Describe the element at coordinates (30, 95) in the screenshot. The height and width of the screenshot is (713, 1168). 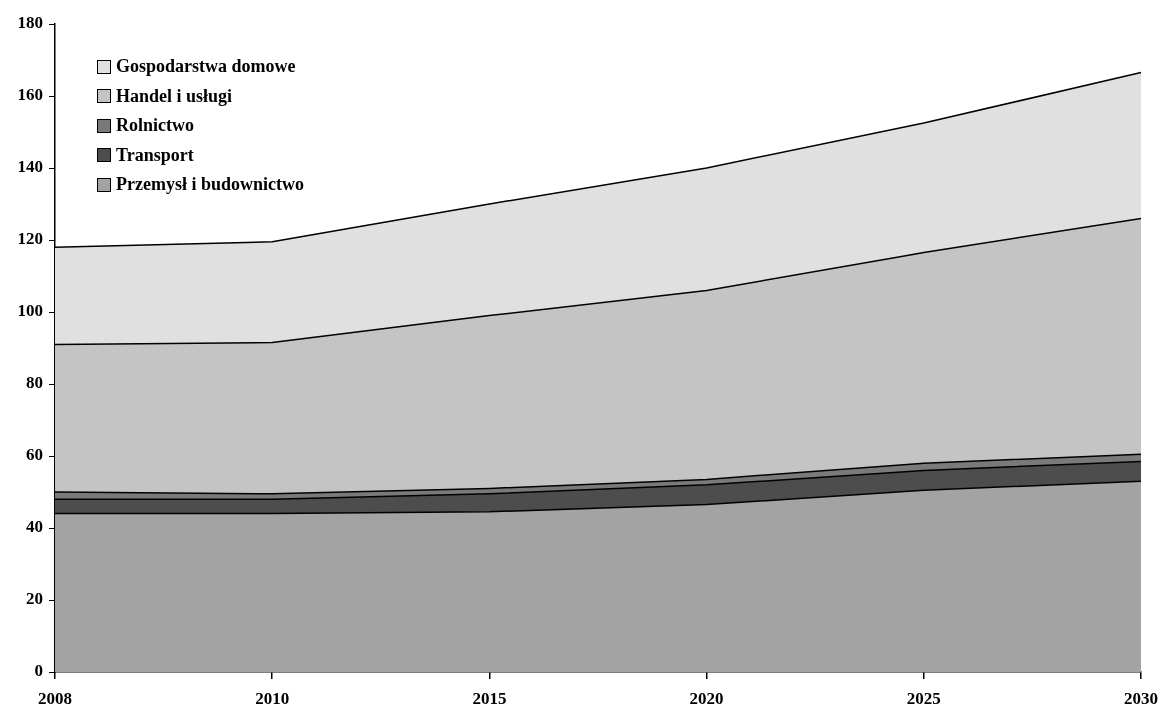
I see `y-tick-label: 160` at that location.